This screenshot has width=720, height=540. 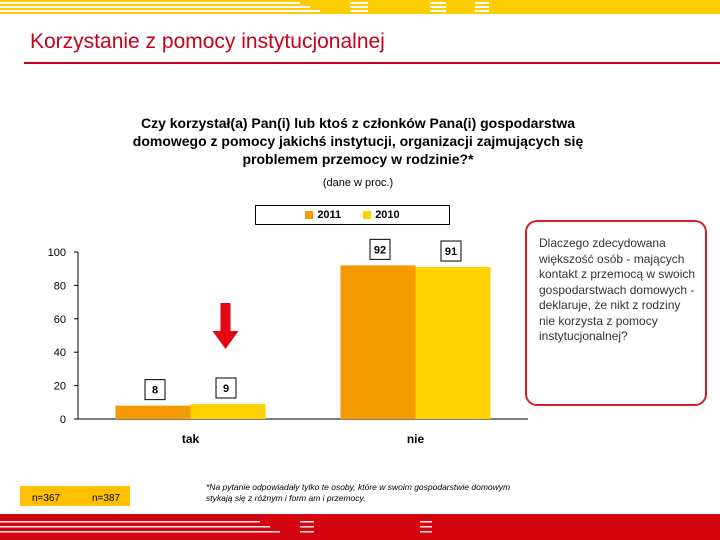 What do you see at coordinates (153, 412) in the screenshot?
I see `bar-tak-2011` at bounding box center [153, 412].